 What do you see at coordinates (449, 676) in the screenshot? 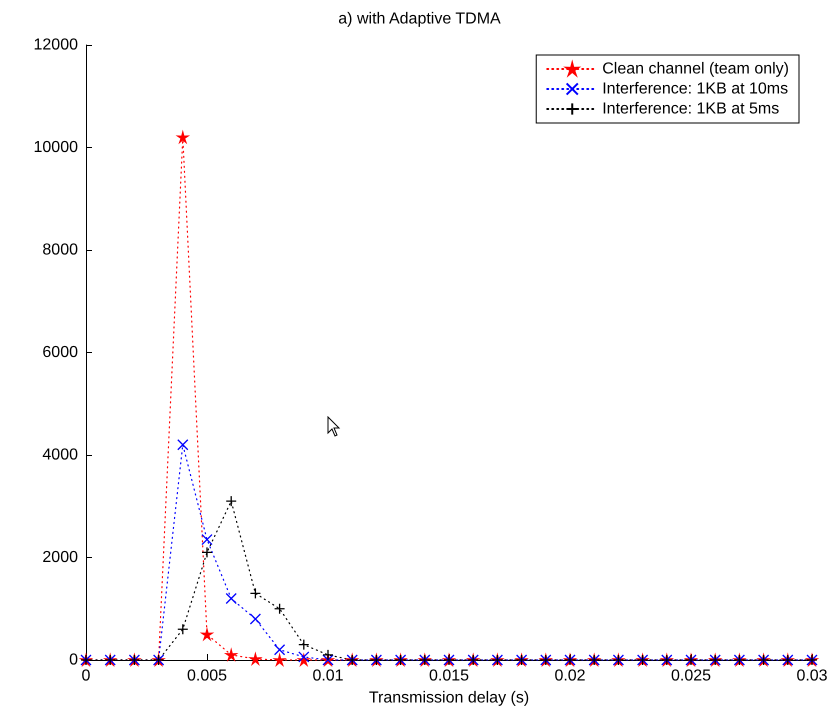
I see `x-tick-label: 0.015` at bounding box center [449, 676].